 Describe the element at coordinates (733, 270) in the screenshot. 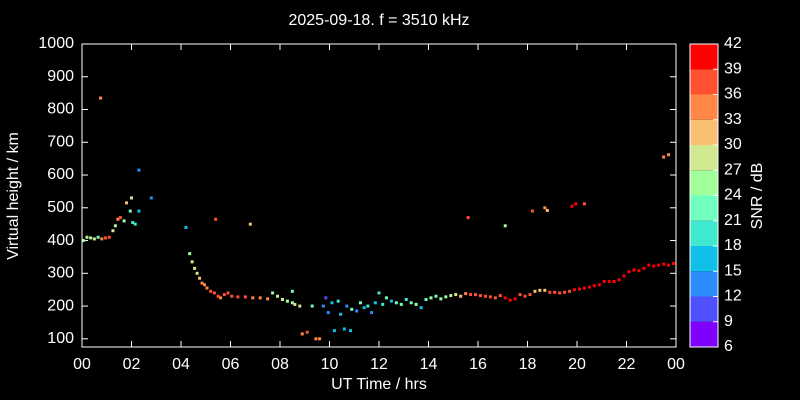

I see `colorbar-tick-label: 15` at that location.